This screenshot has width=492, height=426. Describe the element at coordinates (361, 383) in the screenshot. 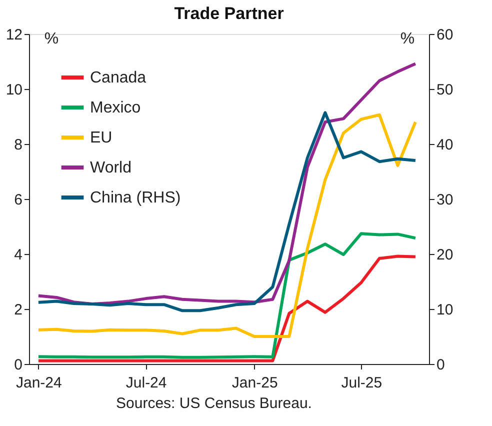

I see `x-tick-label: Jul-25` at that location.